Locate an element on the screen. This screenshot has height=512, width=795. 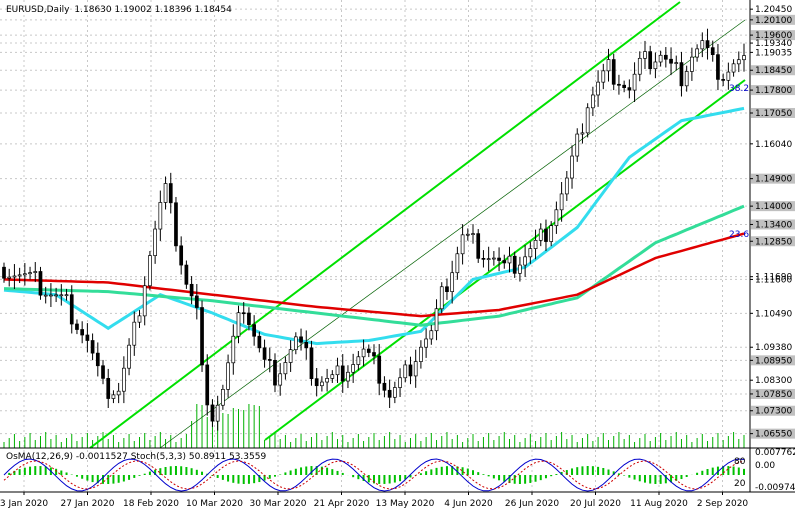
osc-tick-label: -0.009746 is located at coordinates (775, 488).